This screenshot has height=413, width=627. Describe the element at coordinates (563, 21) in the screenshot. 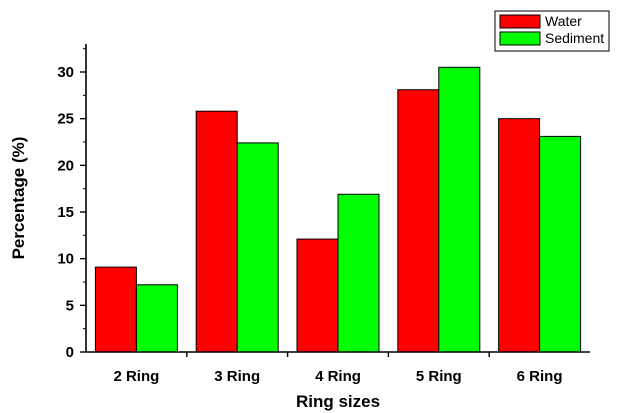

I see `legend-label-water: Water` at that location.